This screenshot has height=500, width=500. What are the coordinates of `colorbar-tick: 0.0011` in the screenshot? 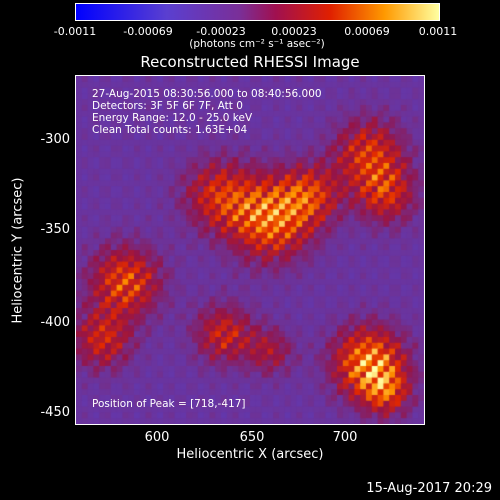 It's located at (438, 31).